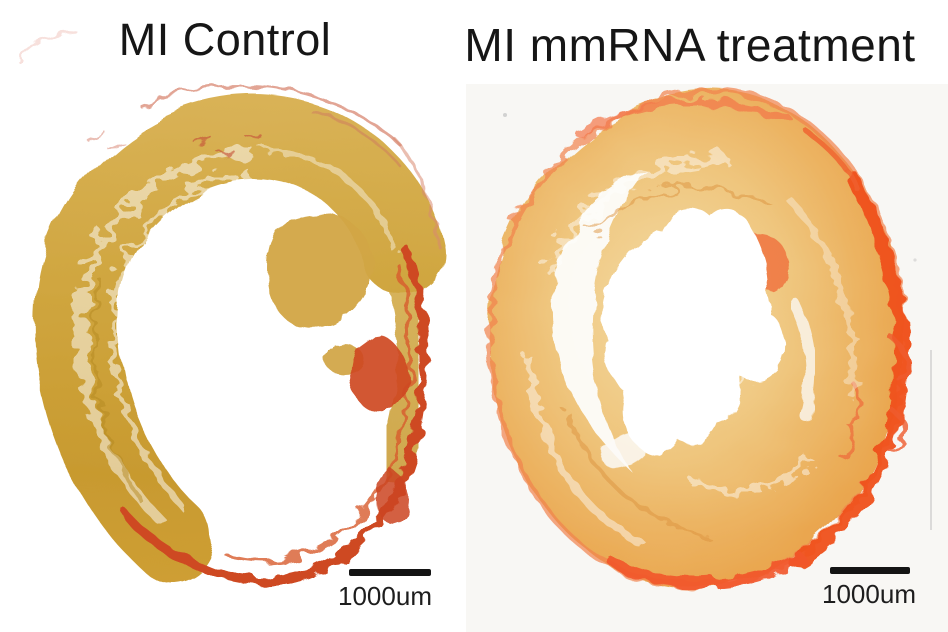  I want to click on scale-bar-left, so click(390, 572).